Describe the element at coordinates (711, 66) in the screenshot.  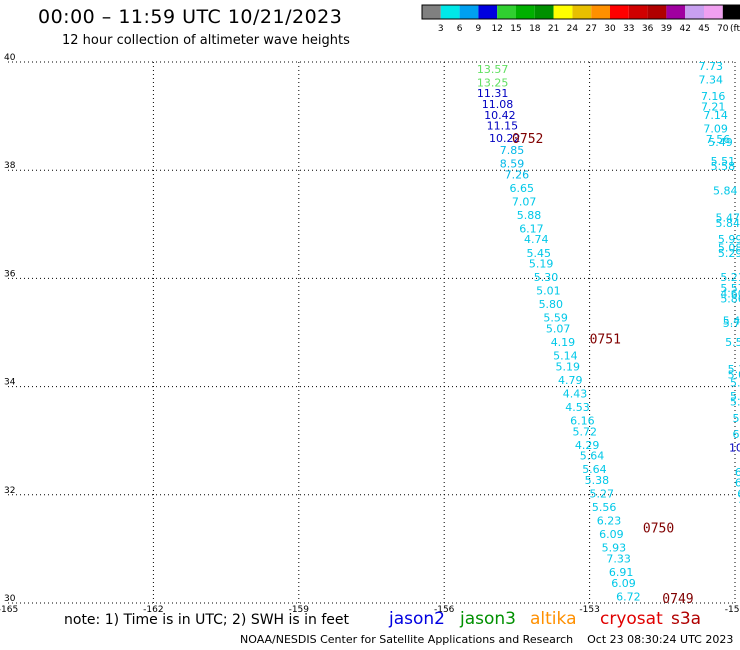
I see `wave-height-point: 7.73` at that location.